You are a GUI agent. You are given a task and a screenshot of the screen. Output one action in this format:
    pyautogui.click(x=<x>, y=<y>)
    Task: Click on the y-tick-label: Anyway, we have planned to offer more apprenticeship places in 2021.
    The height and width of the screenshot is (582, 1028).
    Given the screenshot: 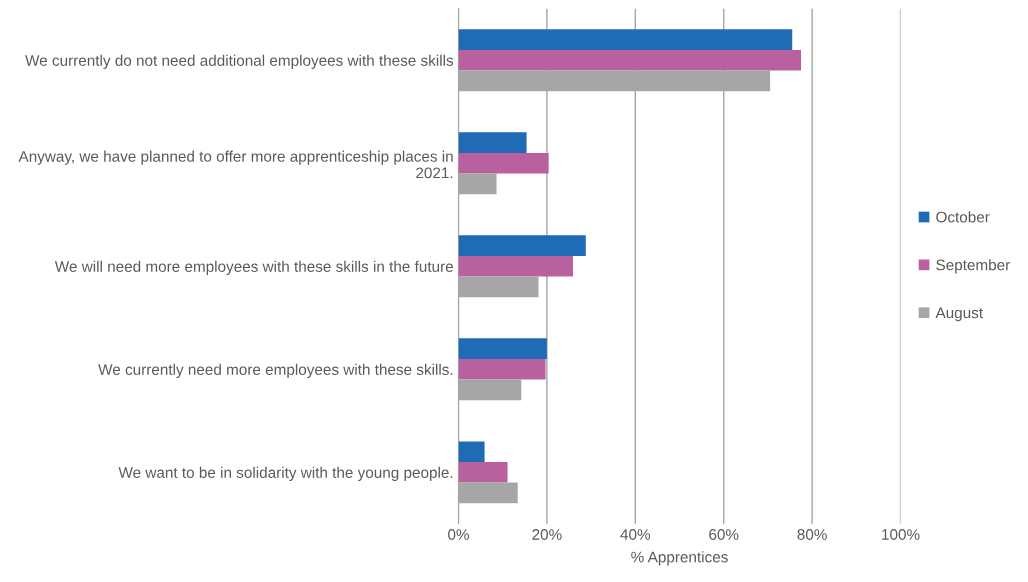 What is the action you would take?
    pyautogui.click(x=235, y=164)
    